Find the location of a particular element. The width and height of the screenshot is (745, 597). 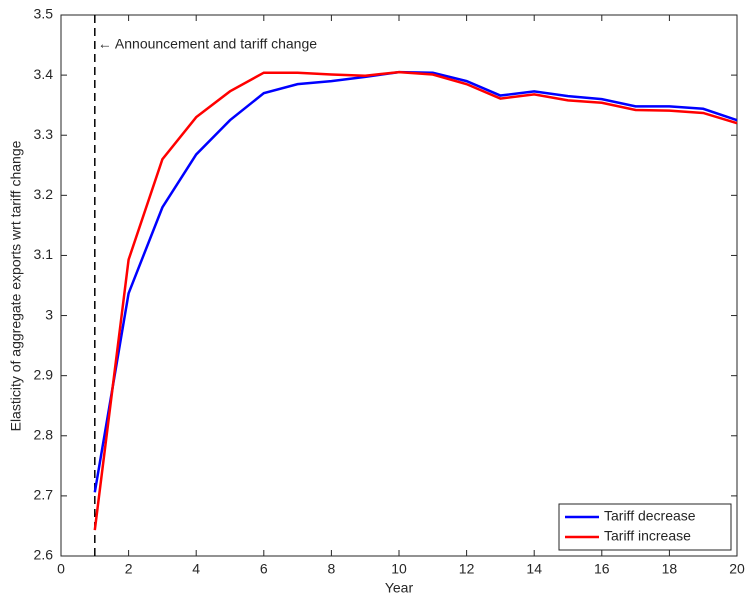

y-tick-label: 3.3 is located at coordinates (44, 134).